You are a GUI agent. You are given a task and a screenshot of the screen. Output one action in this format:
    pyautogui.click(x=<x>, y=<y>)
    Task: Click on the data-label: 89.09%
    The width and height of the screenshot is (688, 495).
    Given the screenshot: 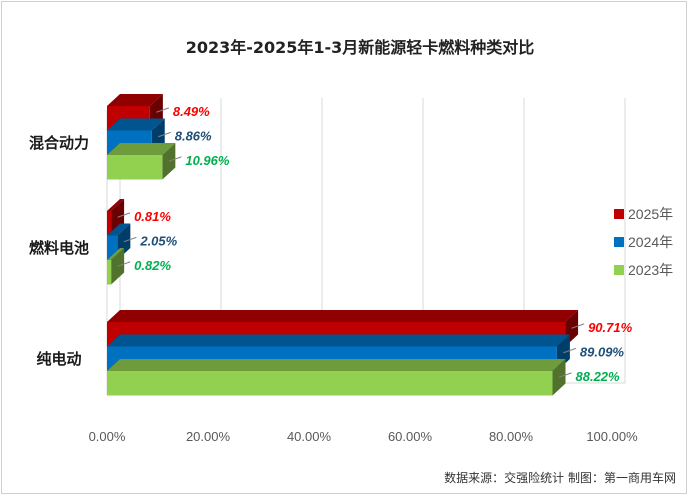 What is the action you would take?
    pyautogui.click(x=602, y=351)
    